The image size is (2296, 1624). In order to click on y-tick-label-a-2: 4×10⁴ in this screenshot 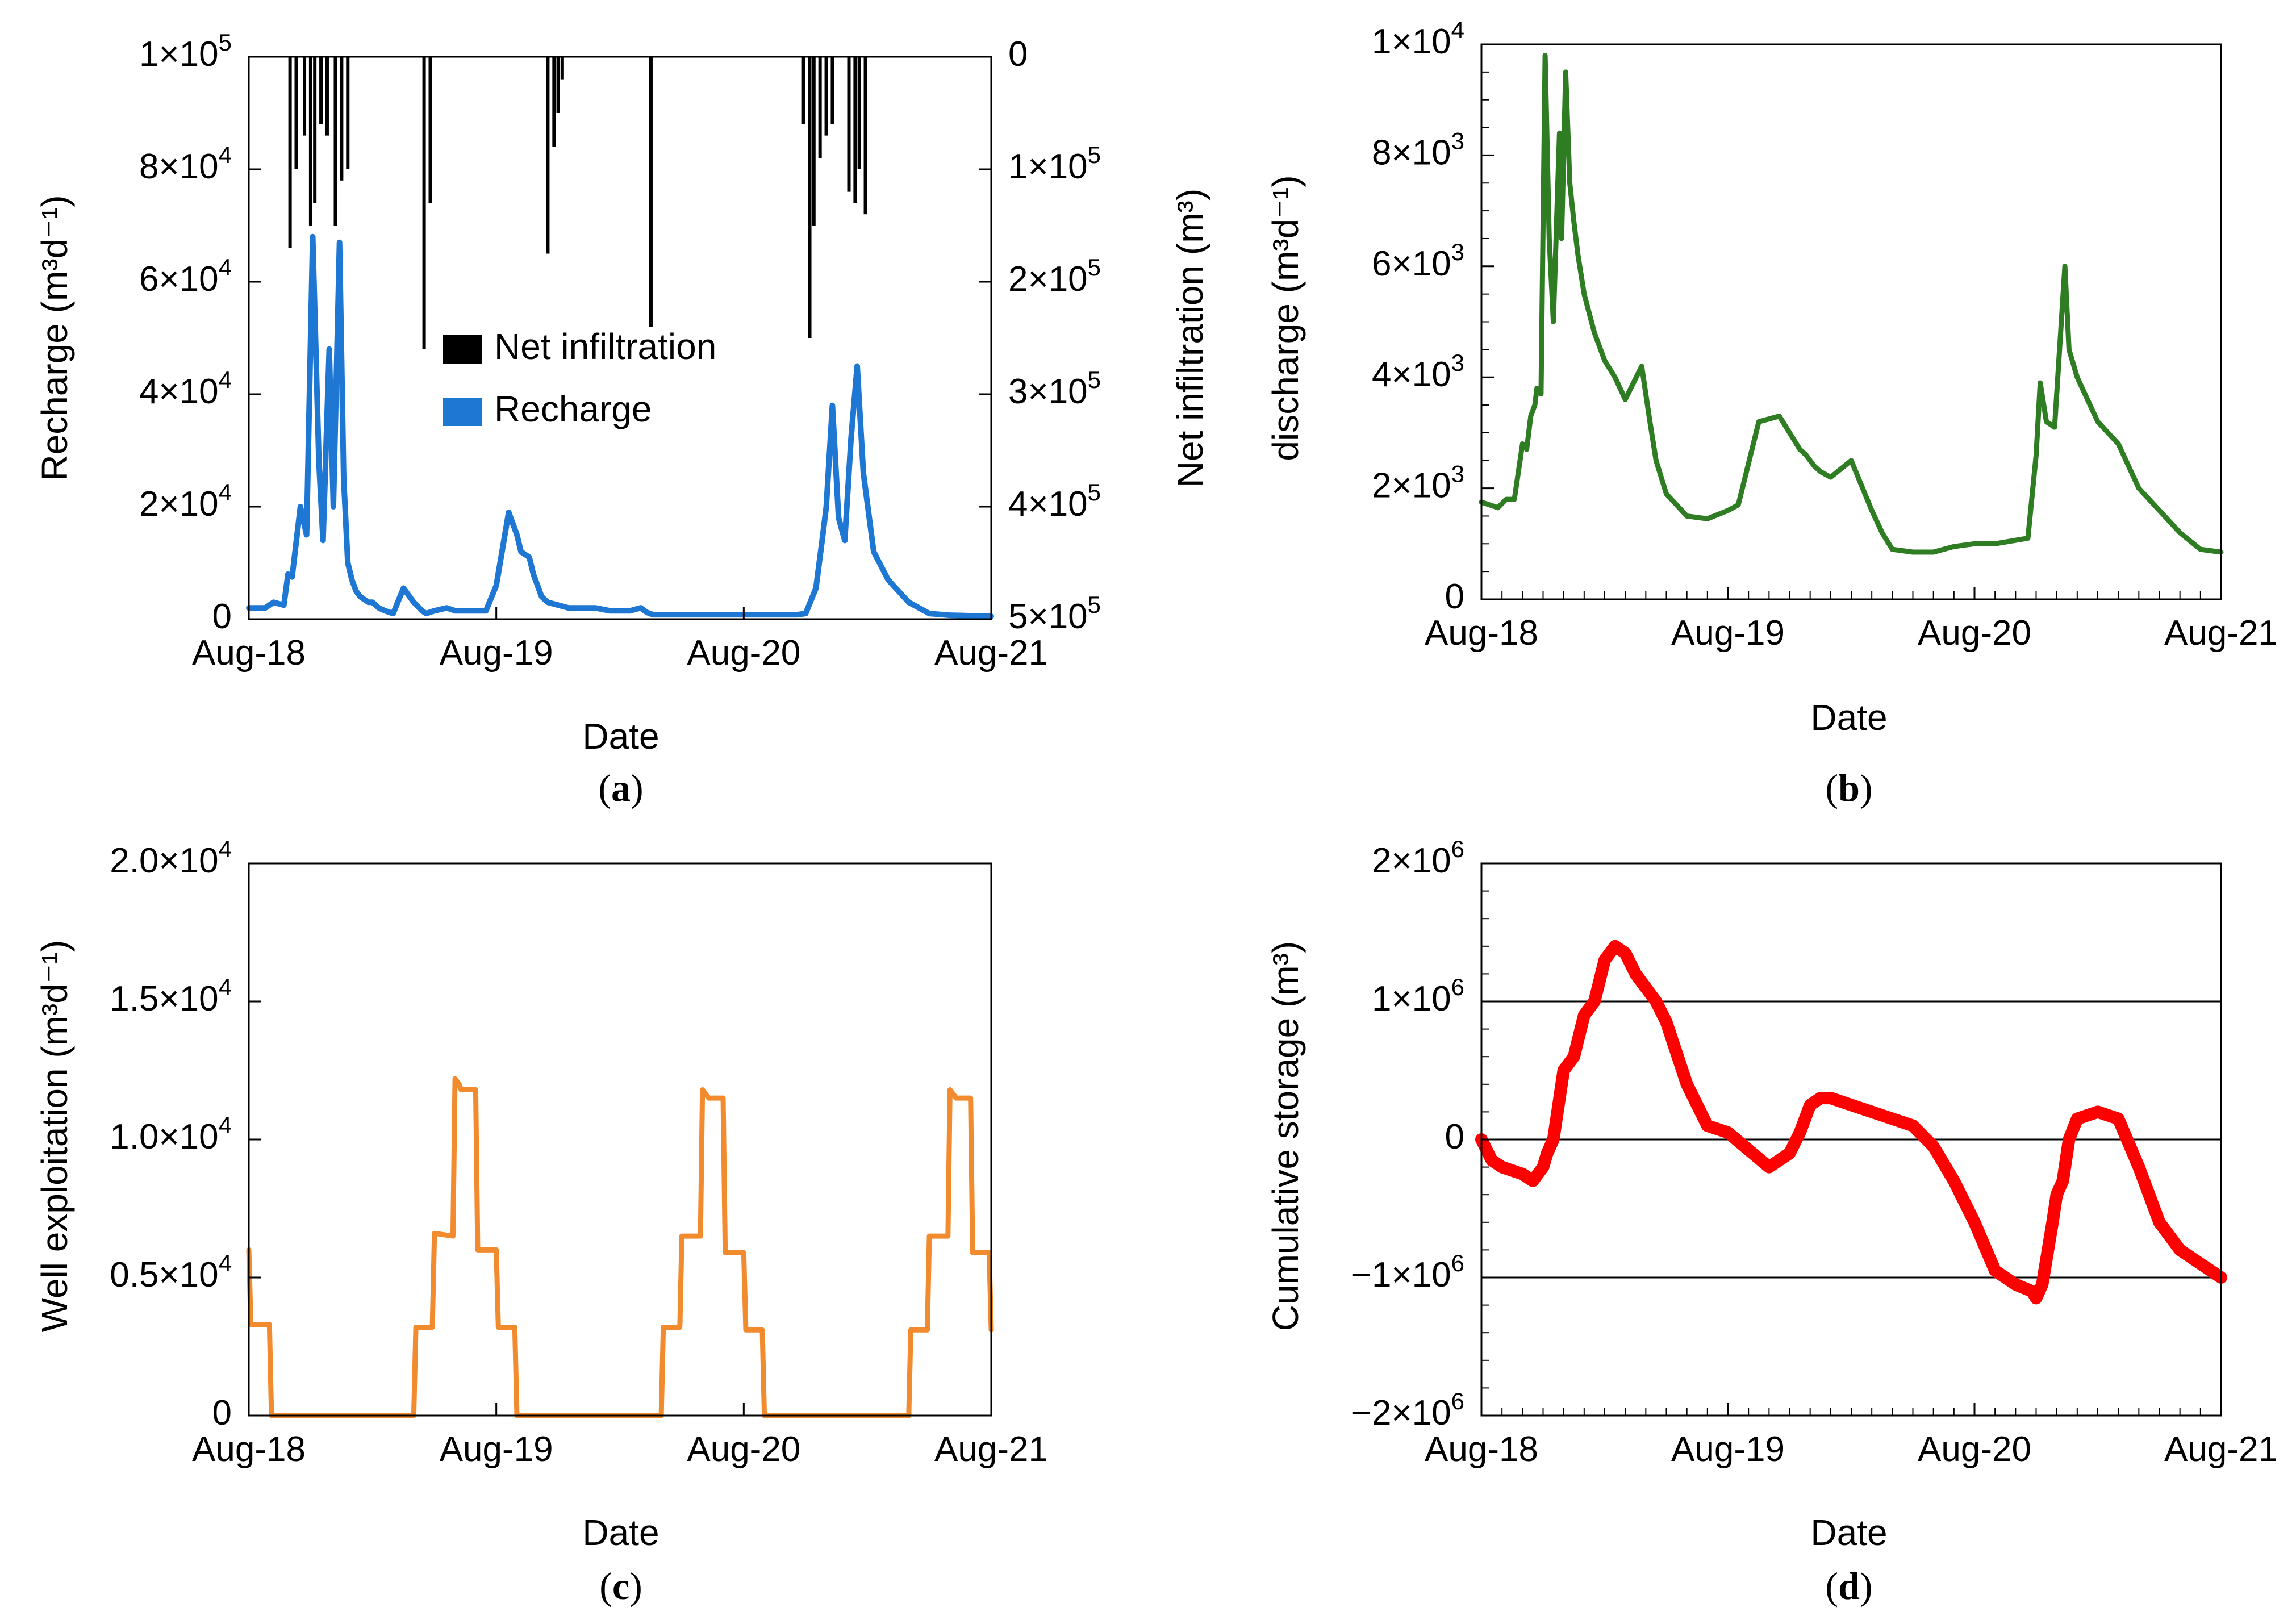, I will do `click(185, 388)`.